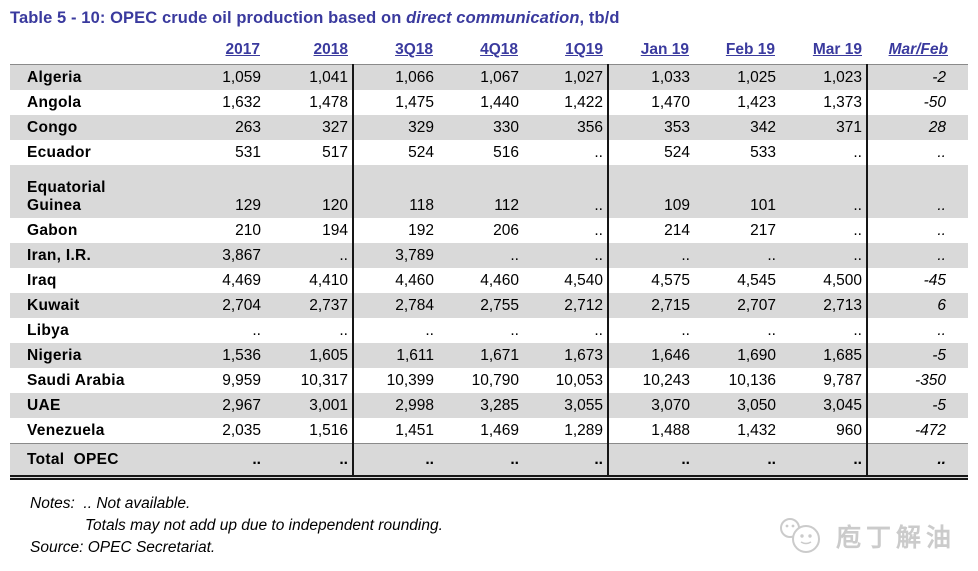 Image resolution: width=978 pixels, height=571 pixels. I want to click on watermark-text: 庖丁解油, so click(895, 538).